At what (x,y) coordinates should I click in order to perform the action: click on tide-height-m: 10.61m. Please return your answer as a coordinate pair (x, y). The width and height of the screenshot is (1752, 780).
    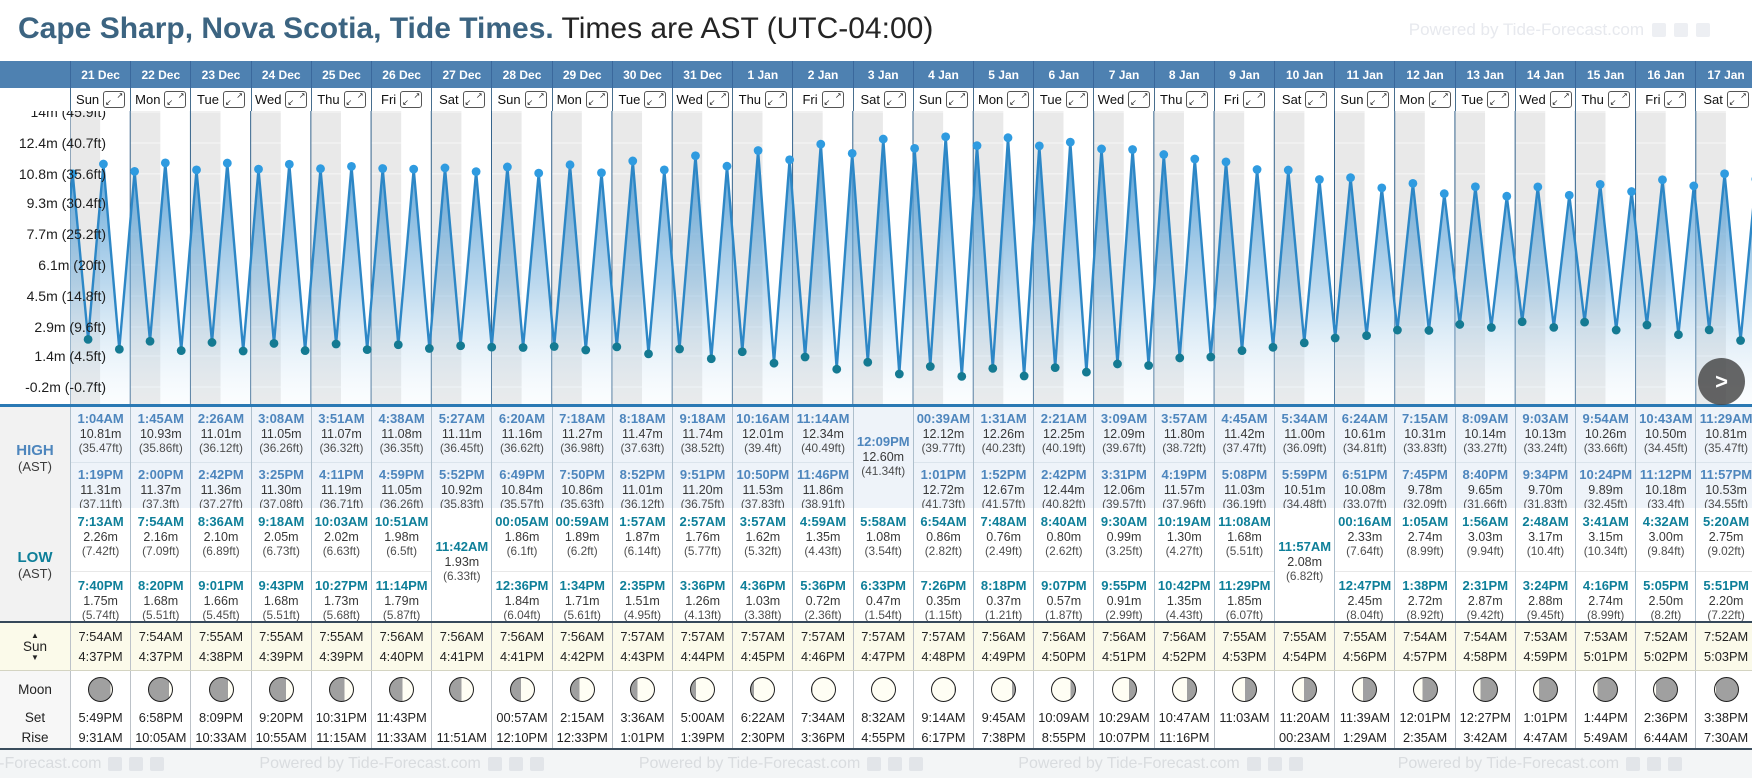
    Looking at the image, I should click on (1365, 433).